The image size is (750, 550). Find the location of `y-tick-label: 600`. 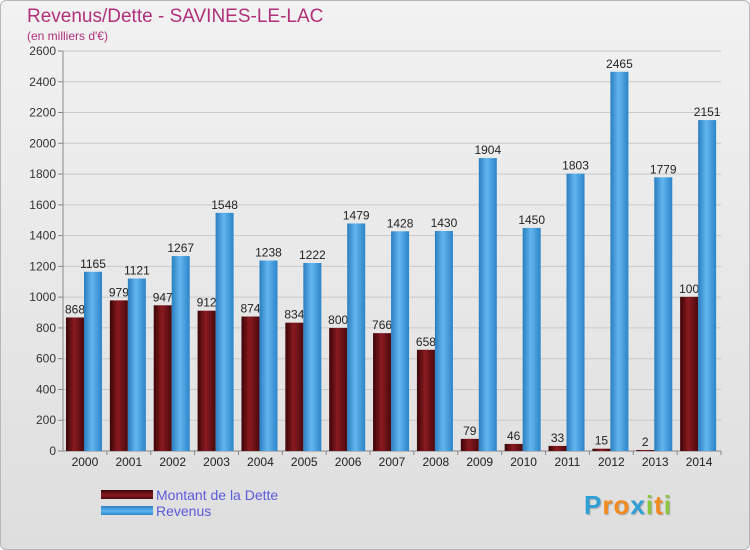

y-tick-label: 600 is located at coordinates (46, 359).